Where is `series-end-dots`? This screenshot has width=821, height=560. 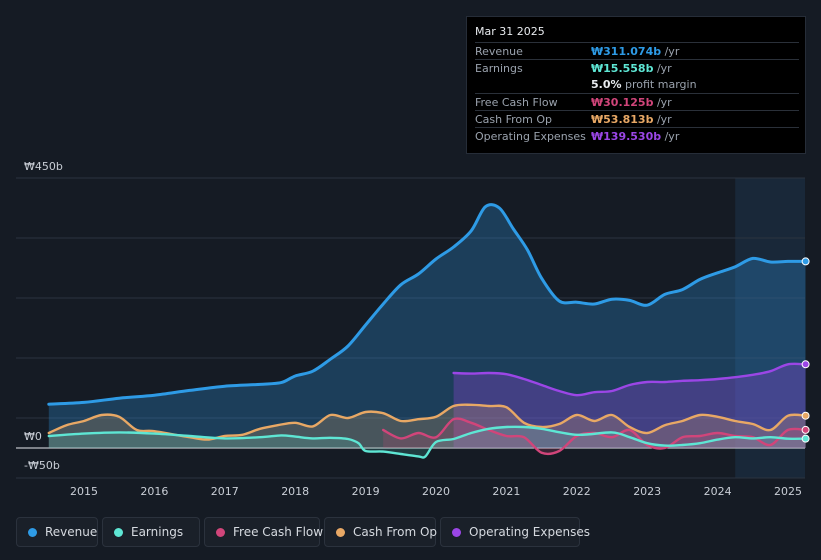
series-end-dots is located at coordinates (805, 350).